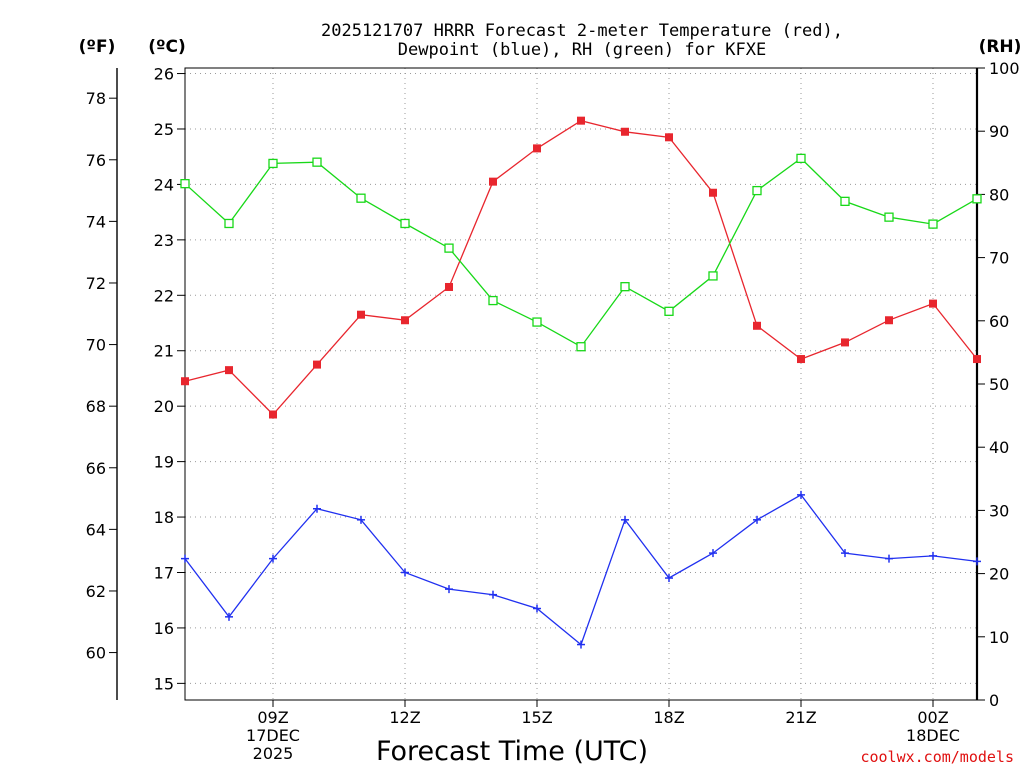 Image resolution: width=1024 pixels, height=768 pixels. I want to click on fahrenheit-tick-label: 78, so click(96, 98).